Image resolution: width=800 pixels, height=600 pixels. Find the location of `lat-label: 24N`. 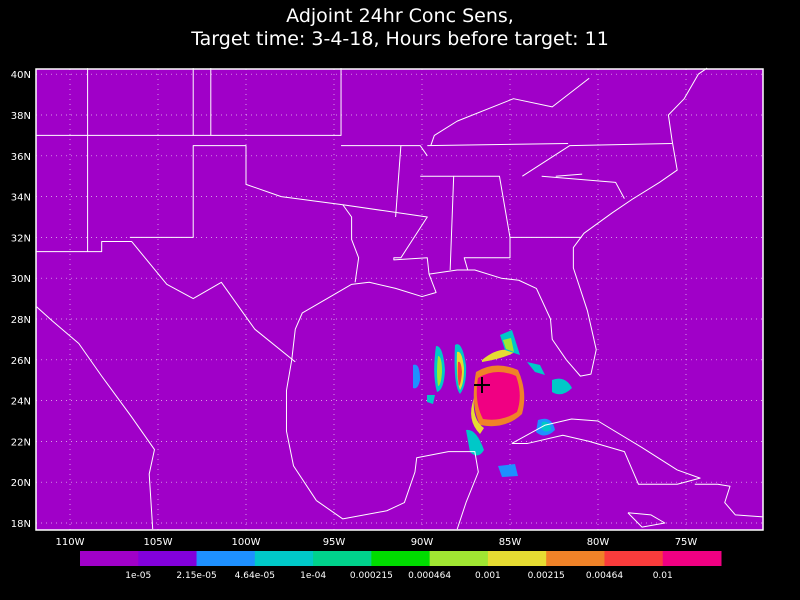

lat-label: 24N is located at coordinates (21, 402).